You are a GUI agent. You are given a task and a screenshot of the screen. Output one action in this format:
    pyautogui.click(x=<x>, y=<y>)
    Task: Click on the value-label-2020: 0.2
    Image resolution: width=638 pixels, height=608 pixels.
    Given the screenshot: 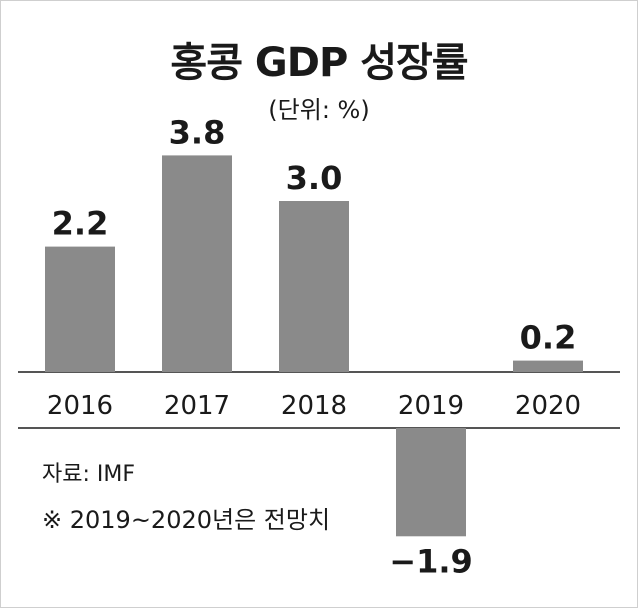 What is the action you would take?
    pyautogui.click(x=548, y=338)
    